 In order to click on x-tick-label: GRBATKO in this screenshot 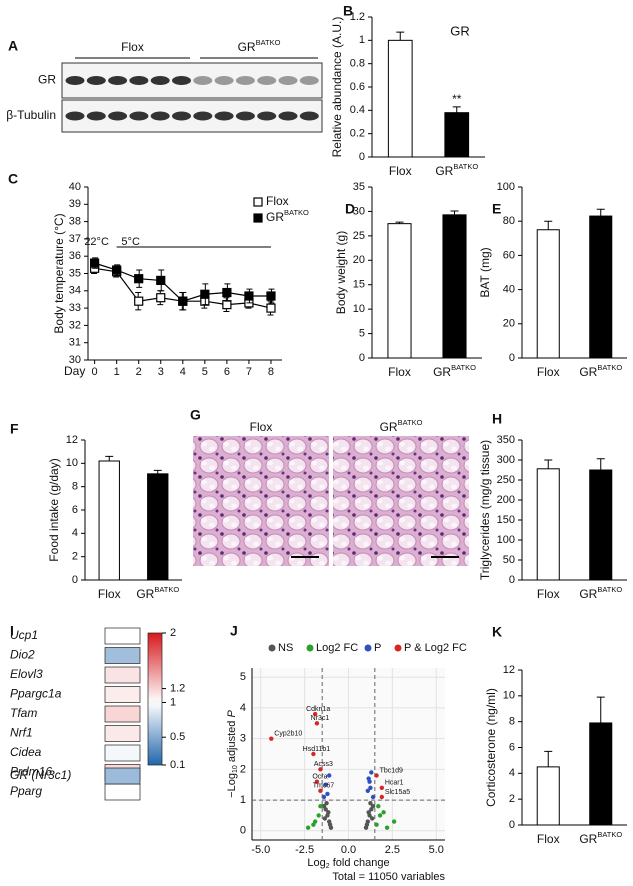, I will do `click(454, 371)`.